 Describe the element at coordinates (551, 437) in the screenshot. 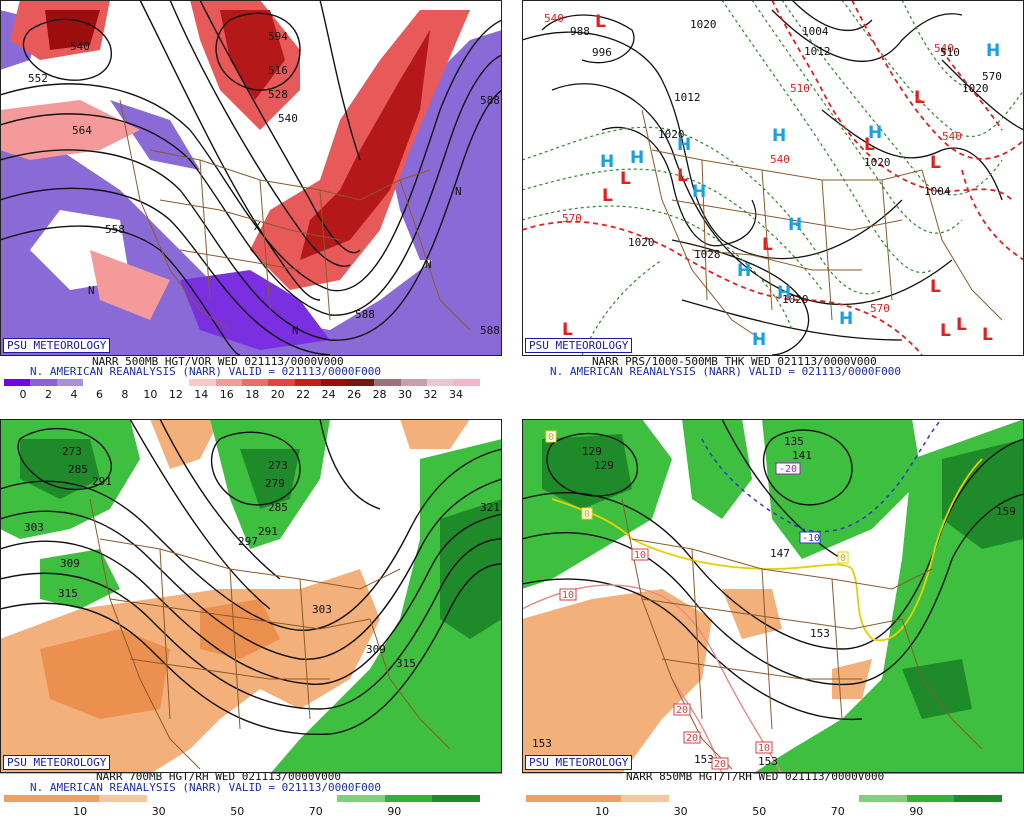

I see `temp-label: 0` at that location.